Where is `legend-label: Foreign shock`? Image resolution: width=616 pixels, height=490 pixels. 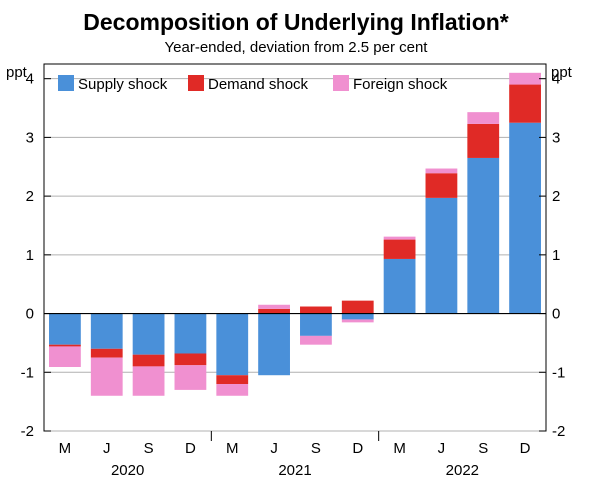
legend-label: Foreign shock is located at coordinates (400, 84).